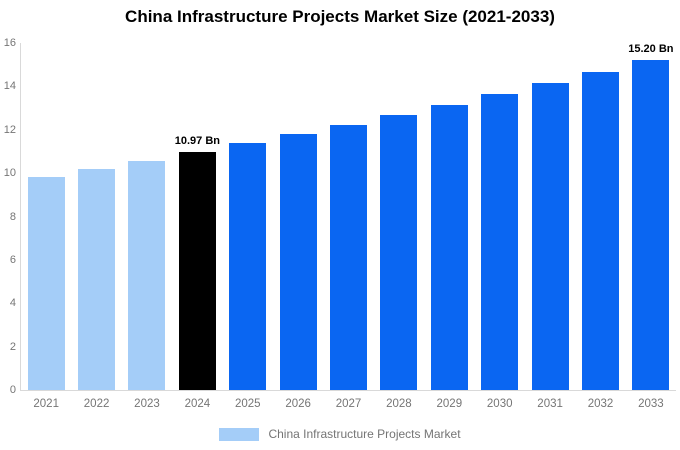 This screenshot has height=450, width=680. Describe the element at coordinates (147, 404) in the screenshot. I see `x-tick-label-2023: 2023` at that location.